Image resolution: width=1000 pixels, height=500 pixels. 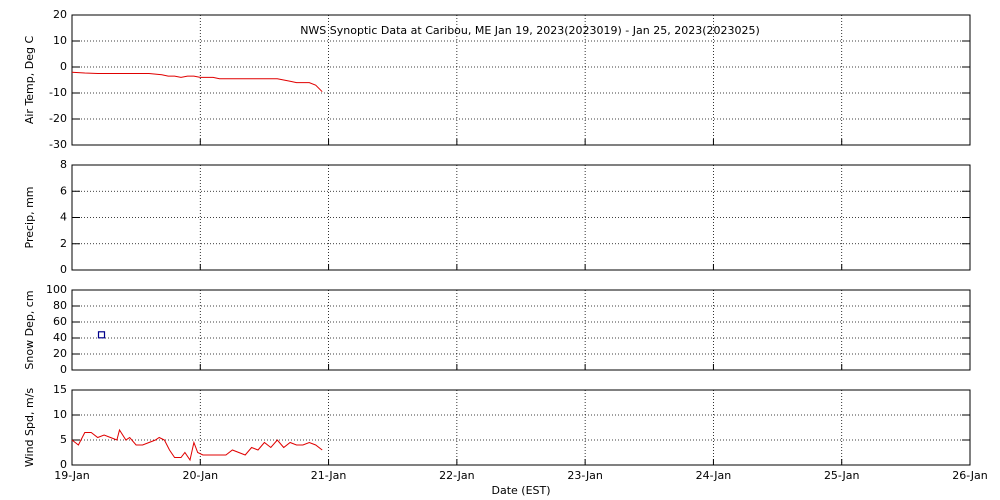 I want to click on y-axis-label: Wind Spd, m/s, so click(x=29, y=428).